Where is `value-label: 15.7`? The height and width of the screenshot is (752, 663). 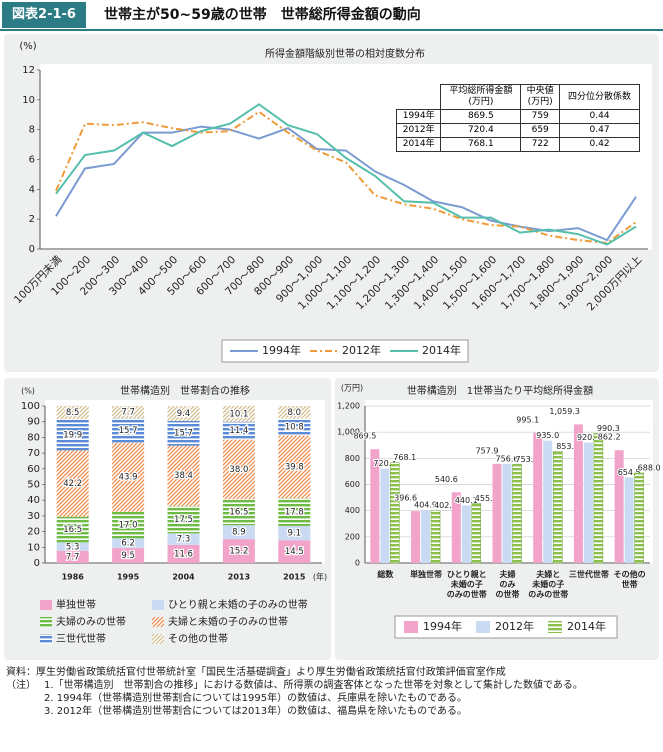 value-label: 15.7 is located at coordinates (183, 434).